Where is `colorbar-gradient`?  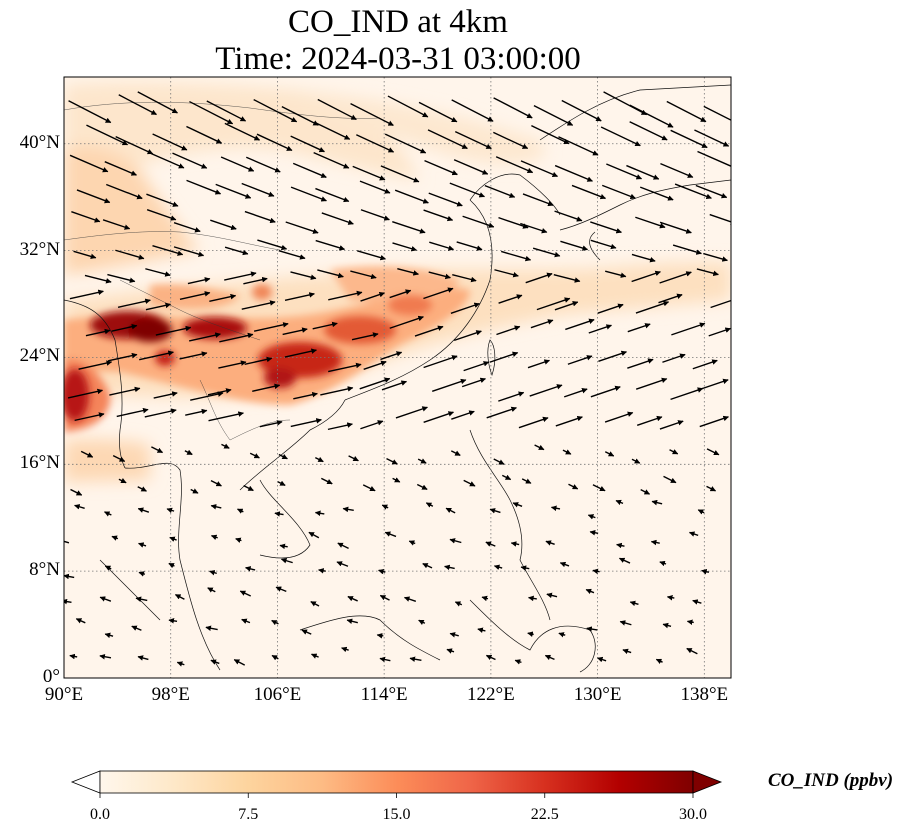 colorbar-gradient is located at coordinates (396, 782).